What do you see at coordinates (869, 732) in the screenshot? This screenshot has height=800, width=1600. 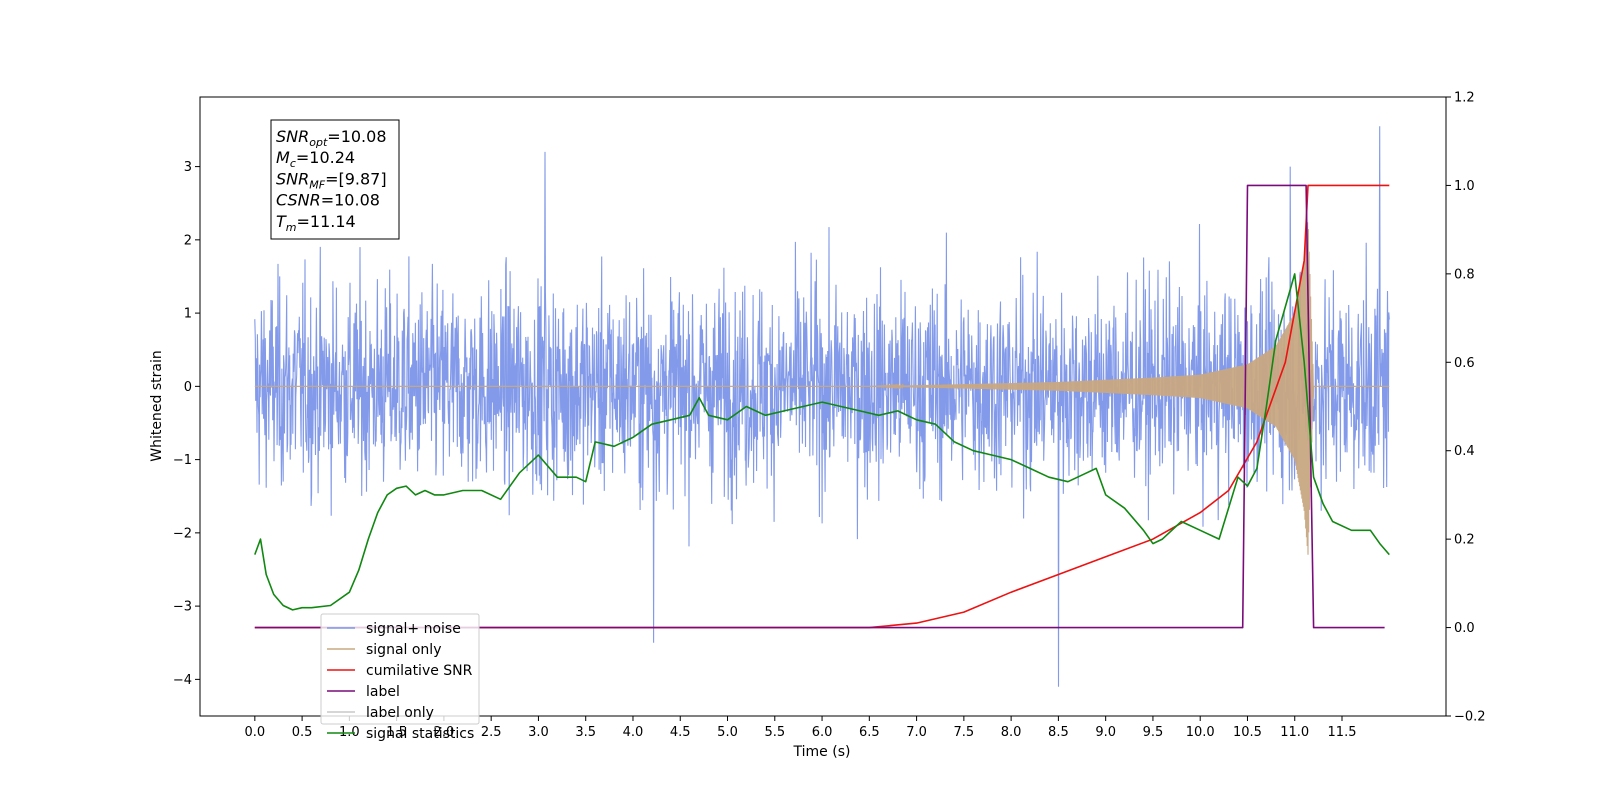 I see `x-tick-label: 6.5` at bounding box center [869, 732].